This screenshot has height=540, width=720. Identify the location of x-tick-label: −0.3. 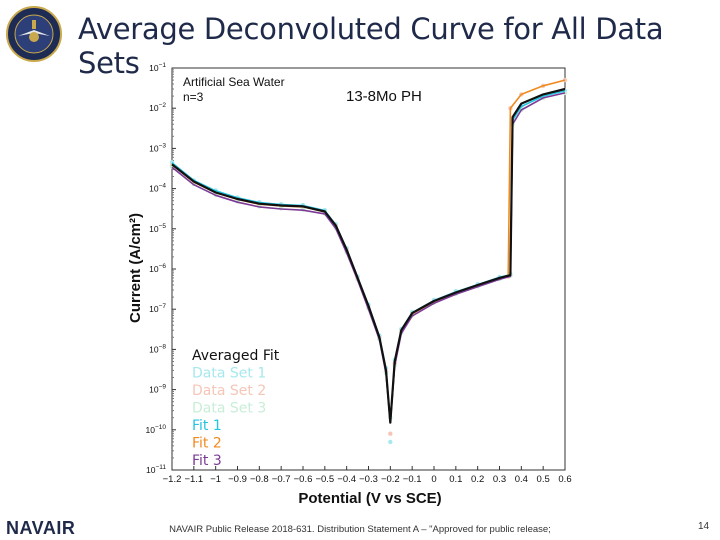
(368, 479).